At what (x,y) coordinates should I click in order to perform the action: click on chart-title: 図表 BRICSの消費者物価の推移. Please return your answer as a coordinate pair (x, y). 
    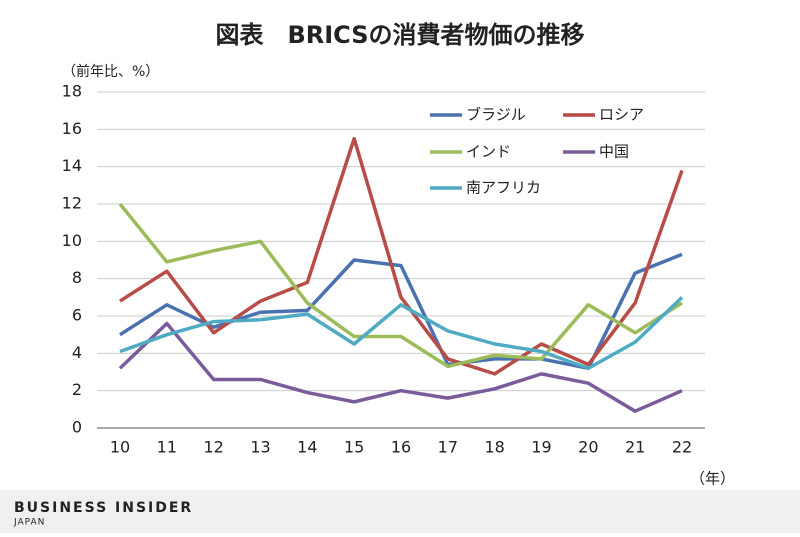
    Looking at the image, I should click on (399, 35).